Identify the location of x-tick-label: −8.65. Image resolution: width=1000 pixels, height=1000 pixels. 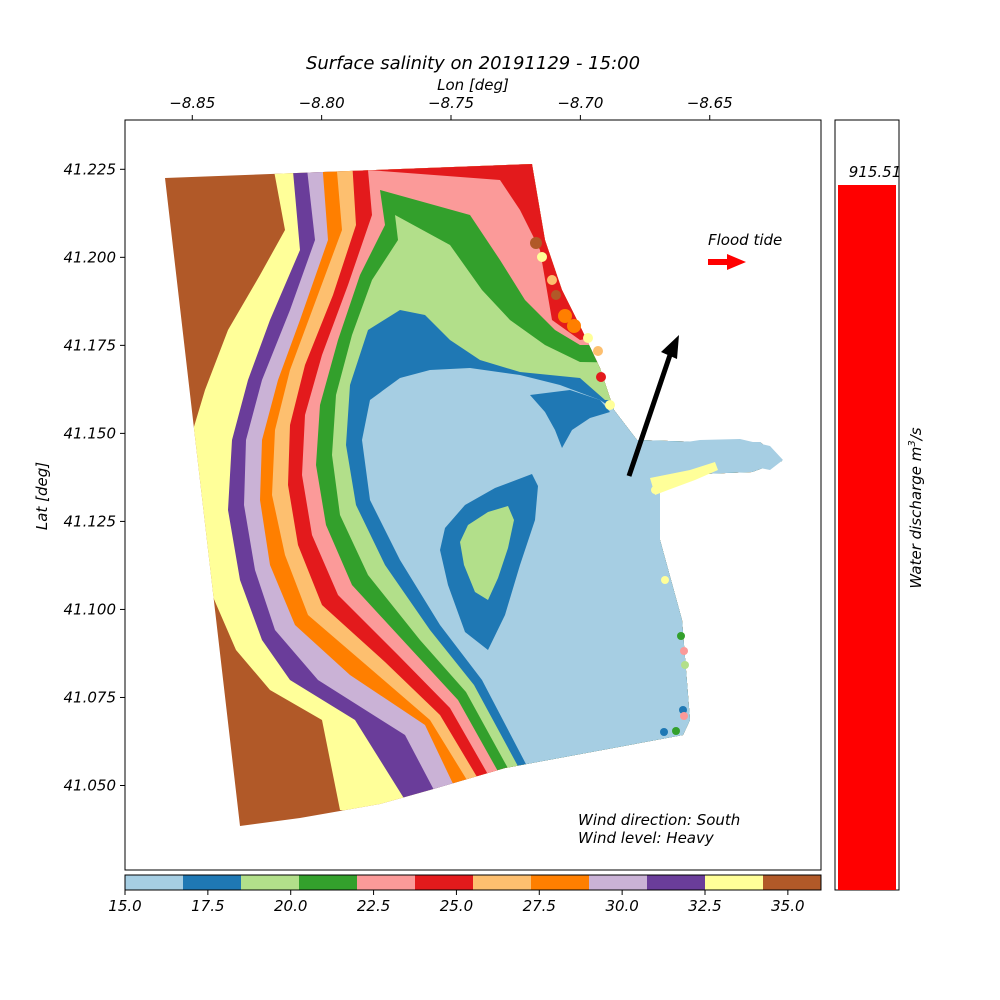
(710, 103).